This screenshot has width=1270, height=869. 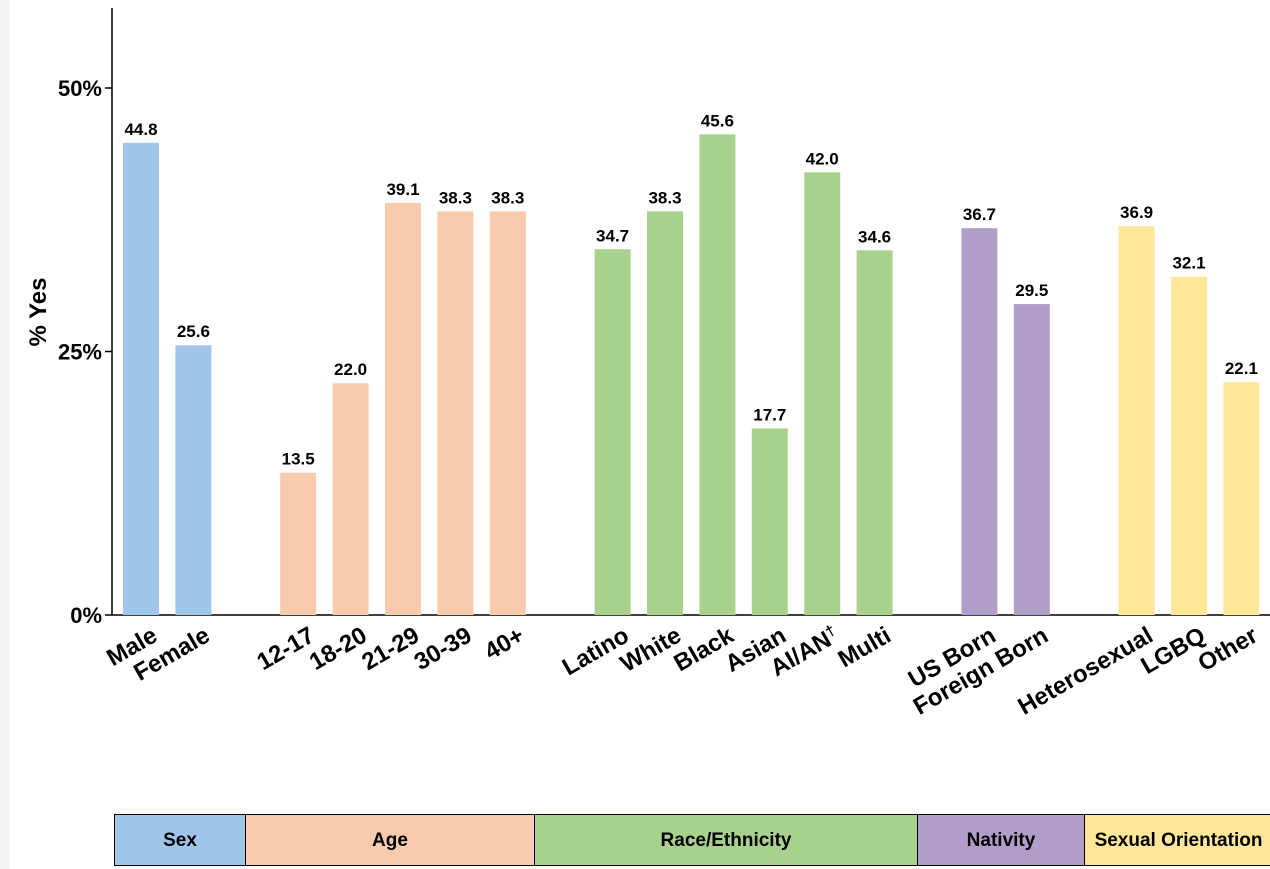 What do you see at coordinates (443, 649) in the screenshot?
I see `x-tick-label: 30-39` at bounding box center [443, 649].